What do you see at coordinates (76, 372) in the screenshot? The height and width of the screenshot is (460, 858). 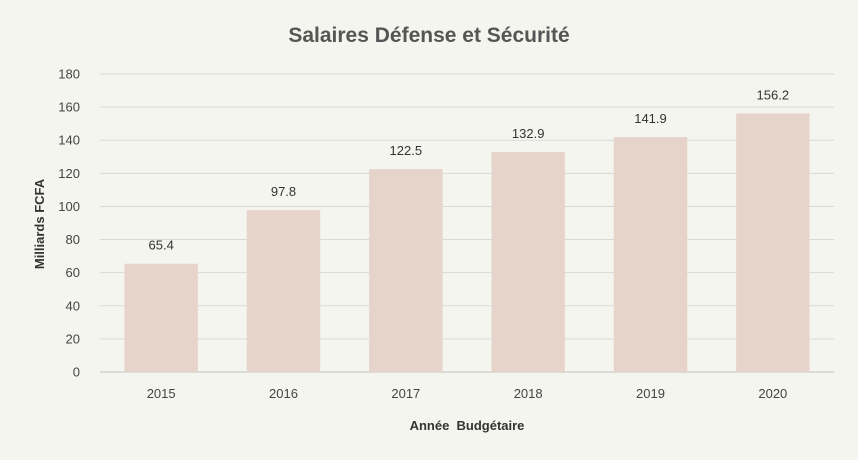 I see `y-tick-label: 0` at bounding box center [76, 372].